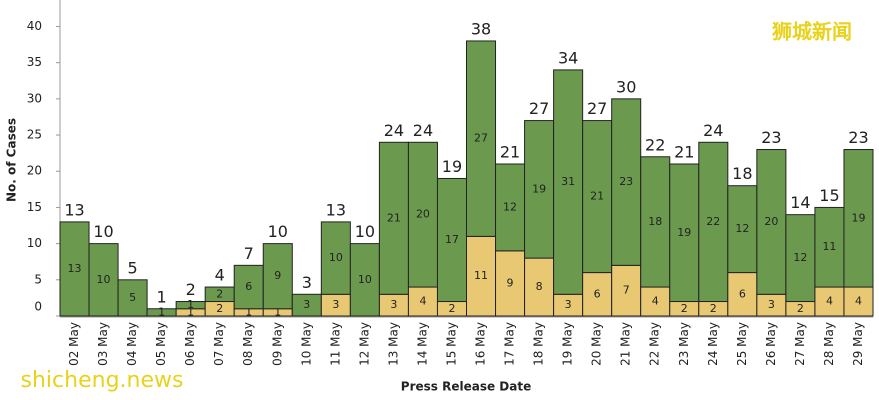 This screenshot has width=879, height=400. What do you see at coordinates (34, 207) in the screenshot?
I see `y-tick-label: 15` at bounding box center [34, 207].